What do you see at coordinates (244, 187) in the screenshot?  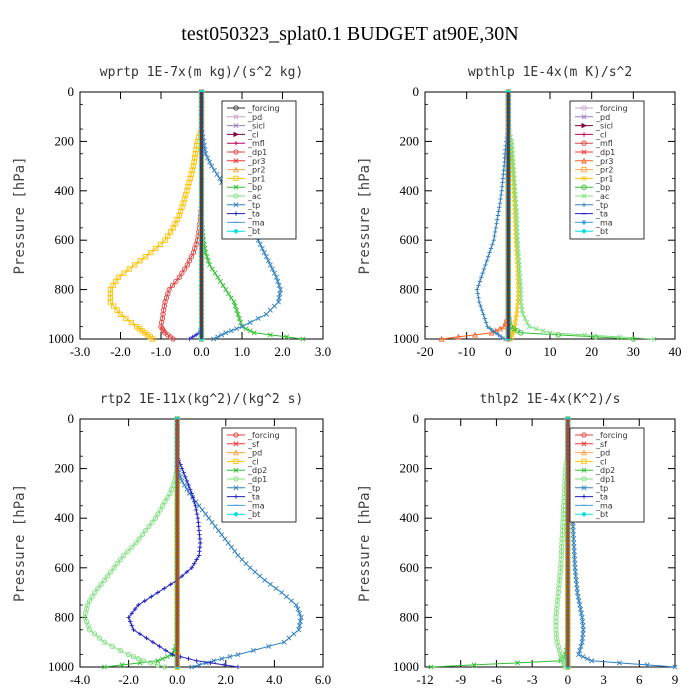 I see `legend-item-bp: _bp` at bounding box center [244, 187].